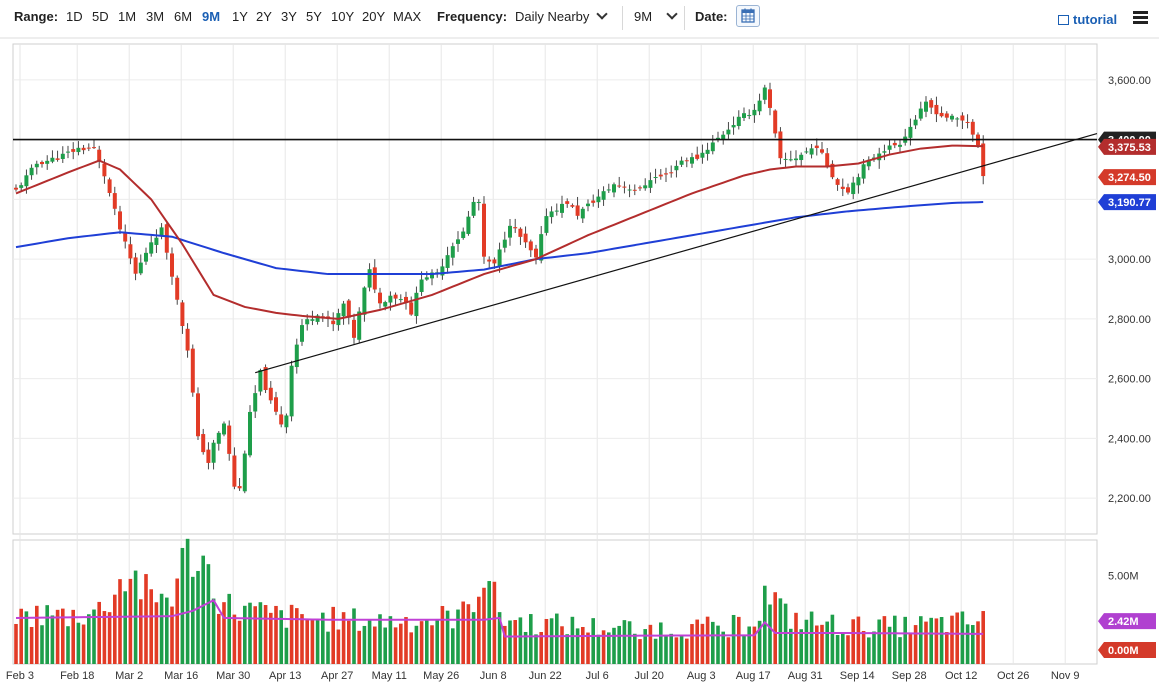  What do you see at coordinates (100, 16) in the screenshot?
I see `range-5d-button: 5D` at bounding box center [100, 16].